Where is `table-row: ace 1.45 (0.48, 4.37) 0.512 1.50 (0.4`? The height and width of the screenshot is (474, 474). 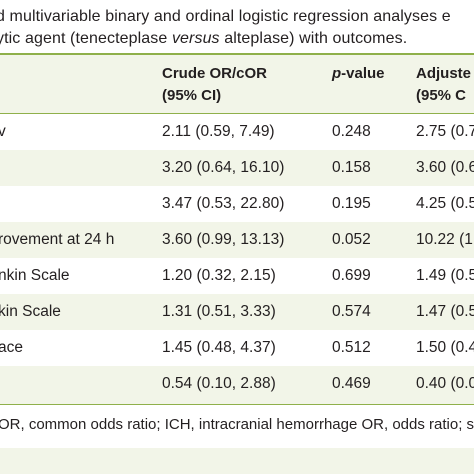 table-row: ace 1.45 (0.48, 4.37) 0.512 1.50 (0.4 is located at coordinates (237, 348).